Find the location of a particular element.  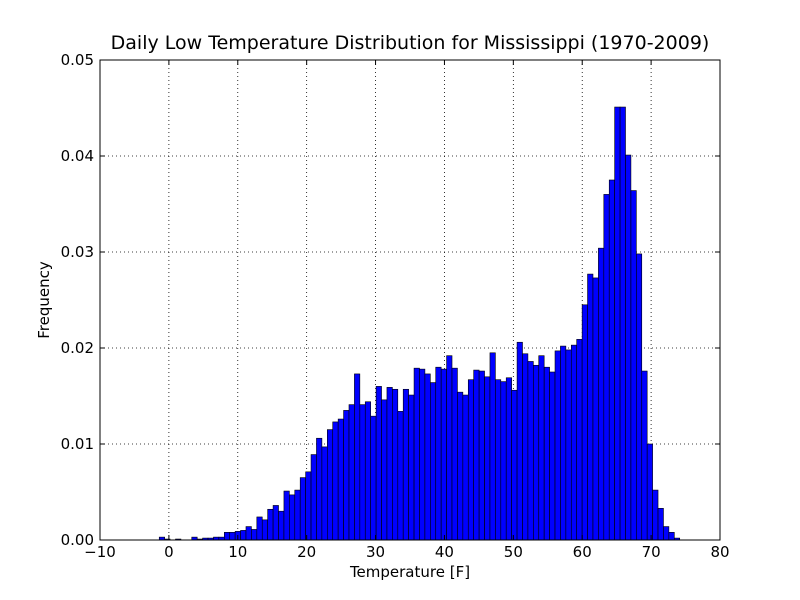

x-tick-label: 10 is located at coordinates (237, 552).